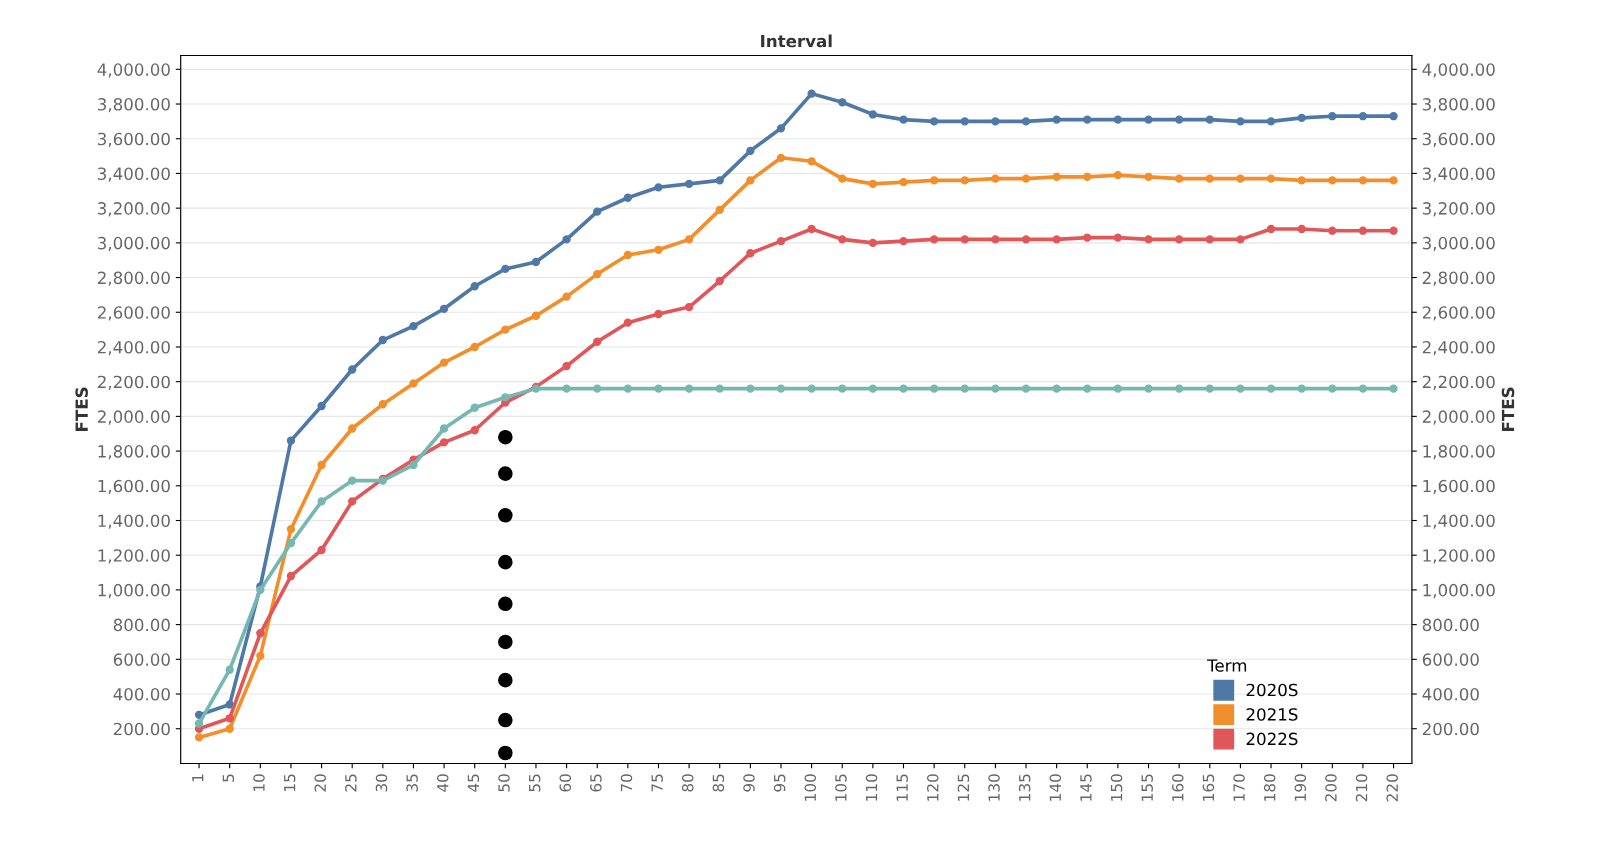 The height and width of the screenshot is (853, 1599). Describe the element at coordinates (657, 783) in the screenshot. I see `x-tick-label: 75` at that location.